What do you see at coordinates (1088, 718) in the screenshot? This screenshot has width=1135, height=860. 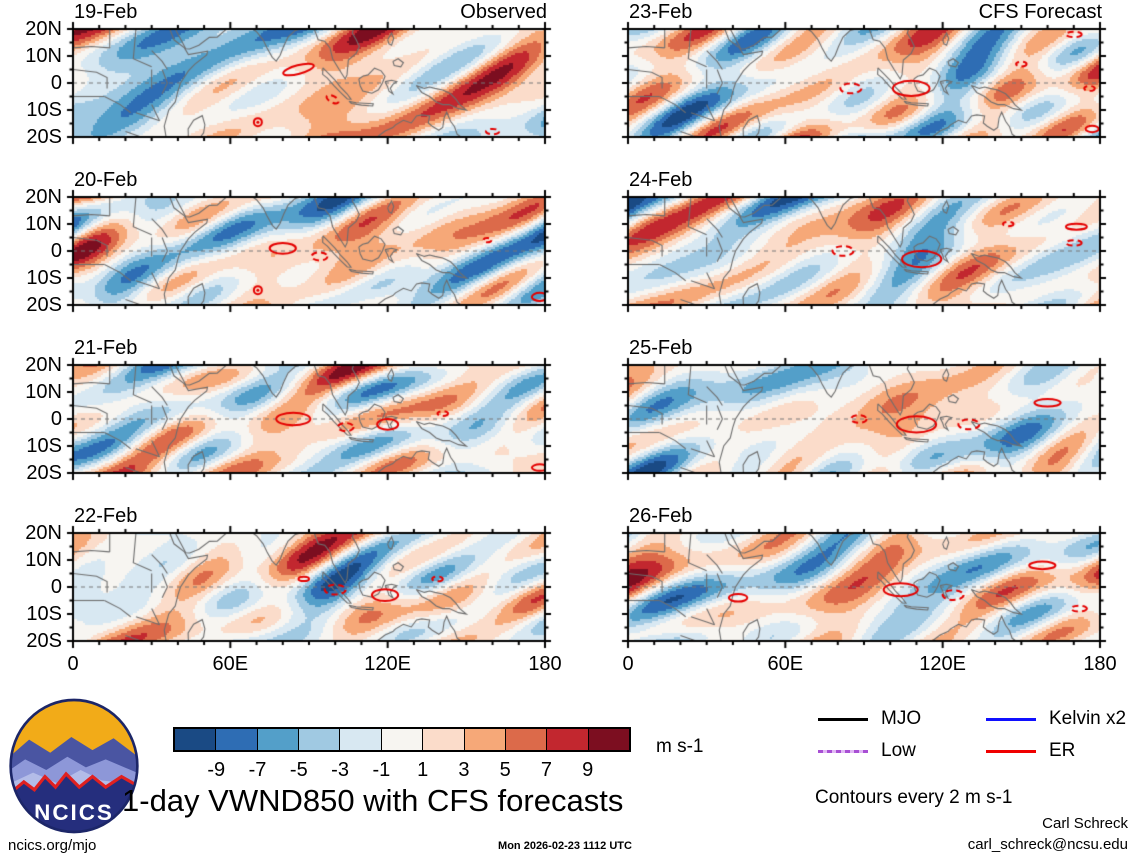 I see `legend-label-kelvin: Kelvin x2` at bounding box center [1088, 718].